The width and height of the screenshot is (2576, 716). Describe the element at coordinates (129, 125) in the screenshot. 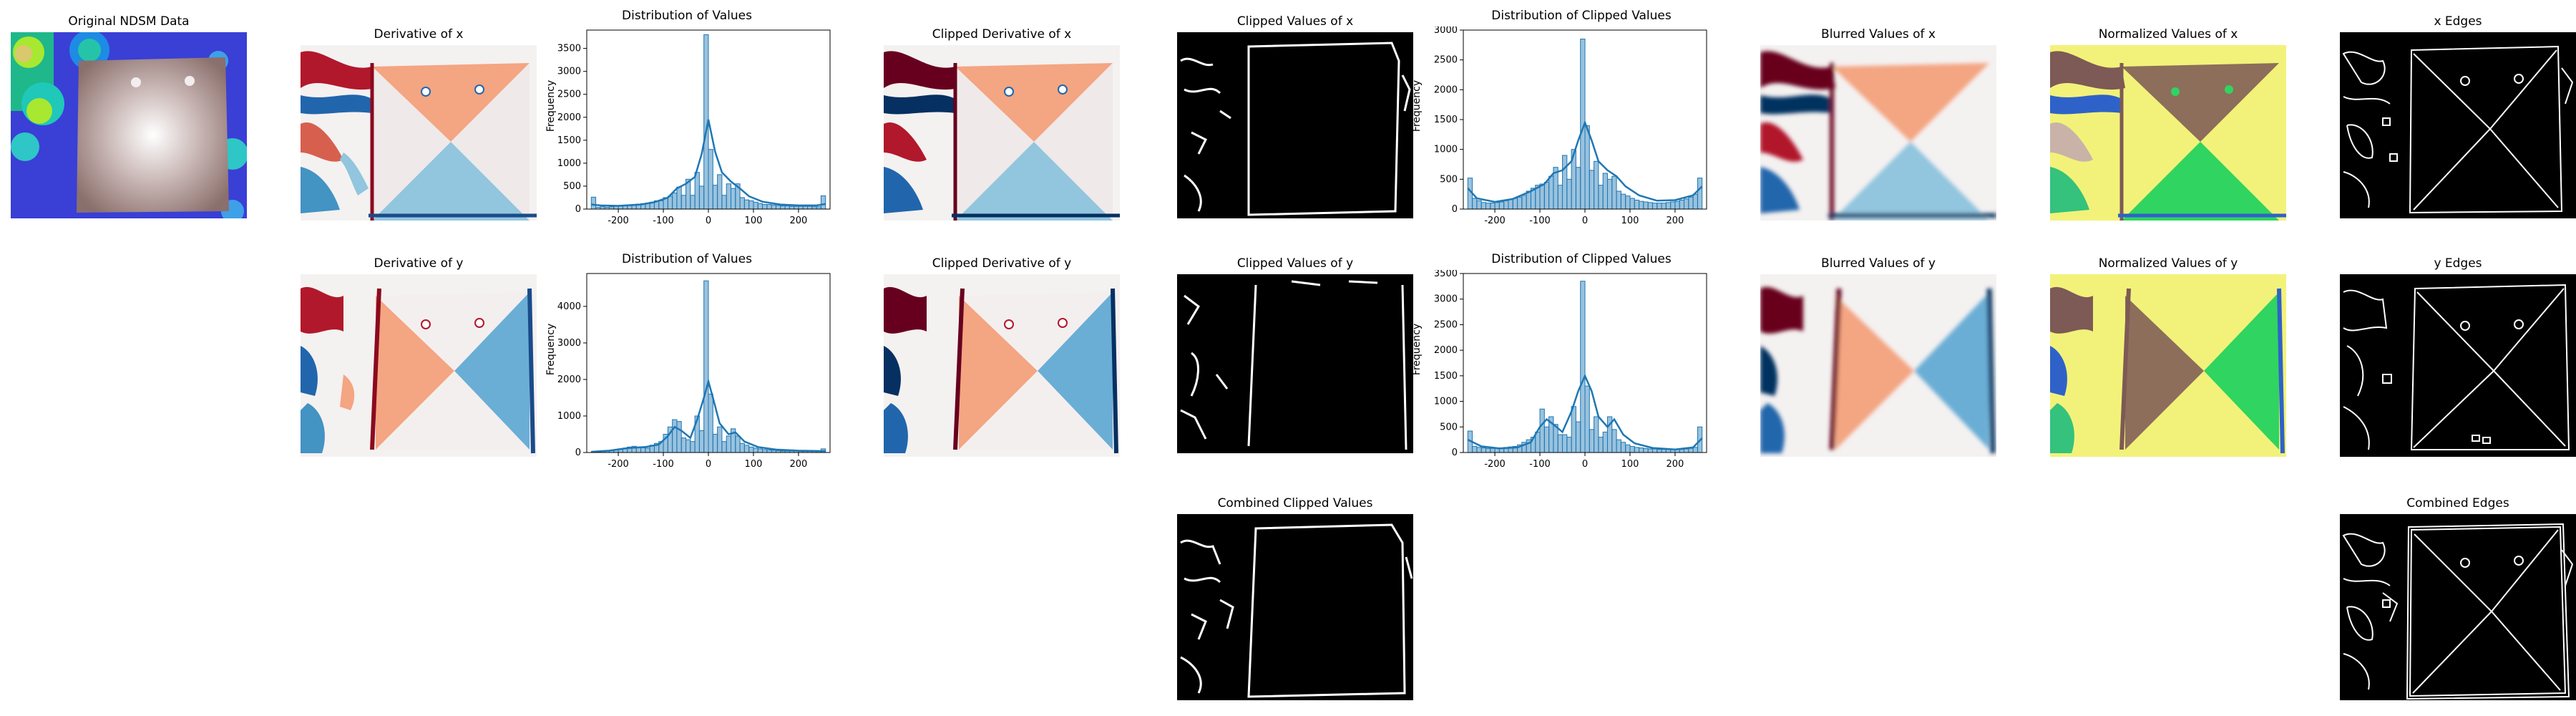

I see `ndsm-image` at that location.